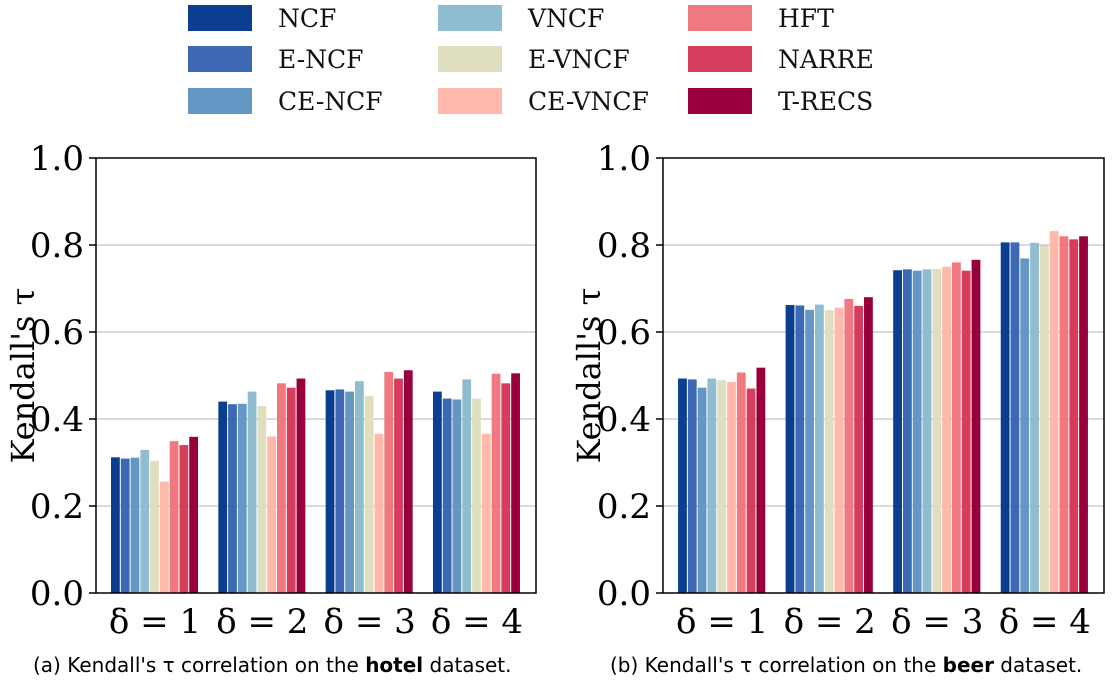 The width and height of the screenshot is (1118, 689). I want to click on legend-item: NCF, so click(262, 18).